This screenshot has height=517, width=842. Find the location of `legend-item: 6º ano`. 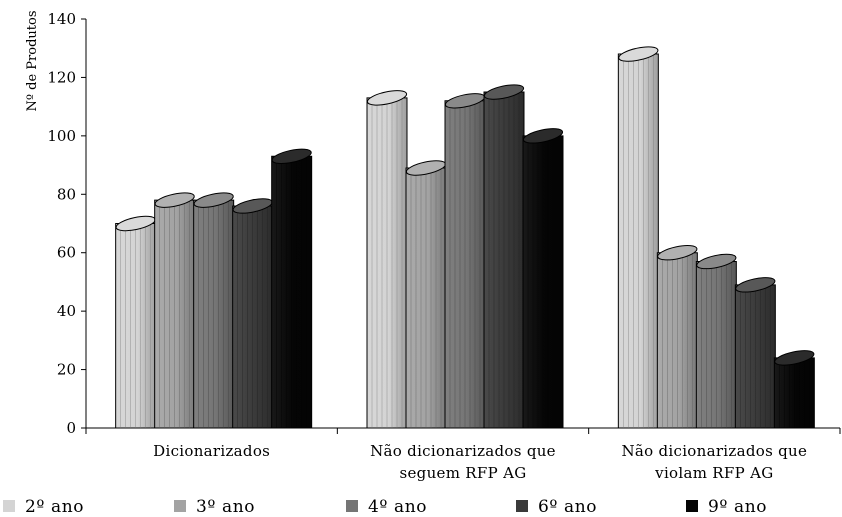

legend-item: 6º ano is located at coordinates (556, 507).